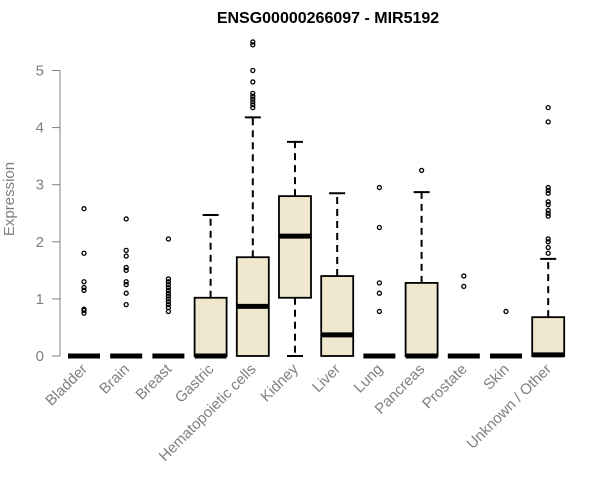  Describe the element at coordinates (252, 198) in the screenshot. I see `box-hematopoietic-cells` at that location.